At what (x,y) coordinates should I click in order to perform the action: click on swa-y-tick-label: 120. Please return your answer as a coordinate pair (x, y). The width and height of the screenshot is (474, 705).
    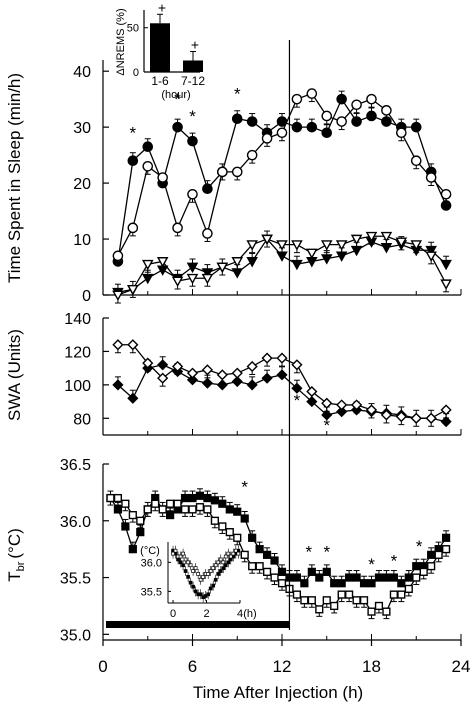
    Looking at the image, I should click on (77, 352).